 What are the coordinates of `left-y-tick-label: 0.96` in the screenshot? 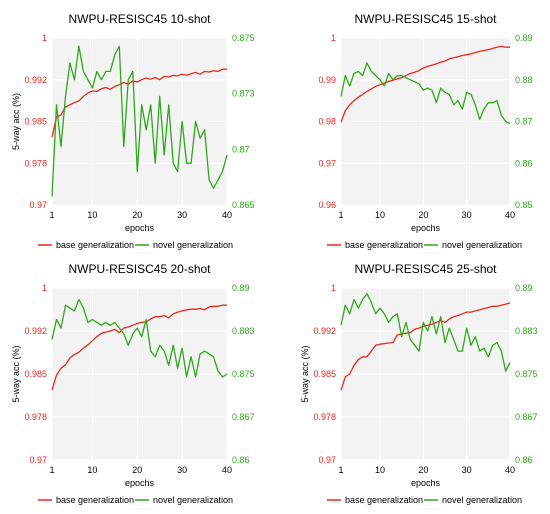 It's located at (327, 205).